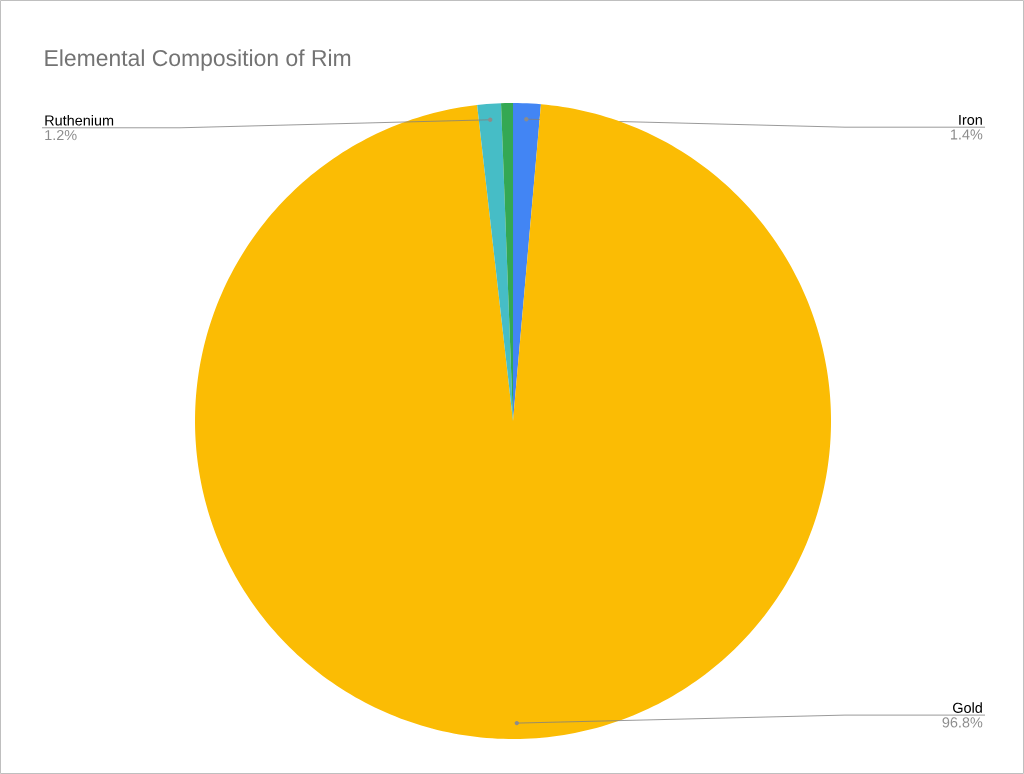 Image resolution: width=1024 pixels, height=774 pixels. I want to click on data-label: 1.2%, so click(61, 135).